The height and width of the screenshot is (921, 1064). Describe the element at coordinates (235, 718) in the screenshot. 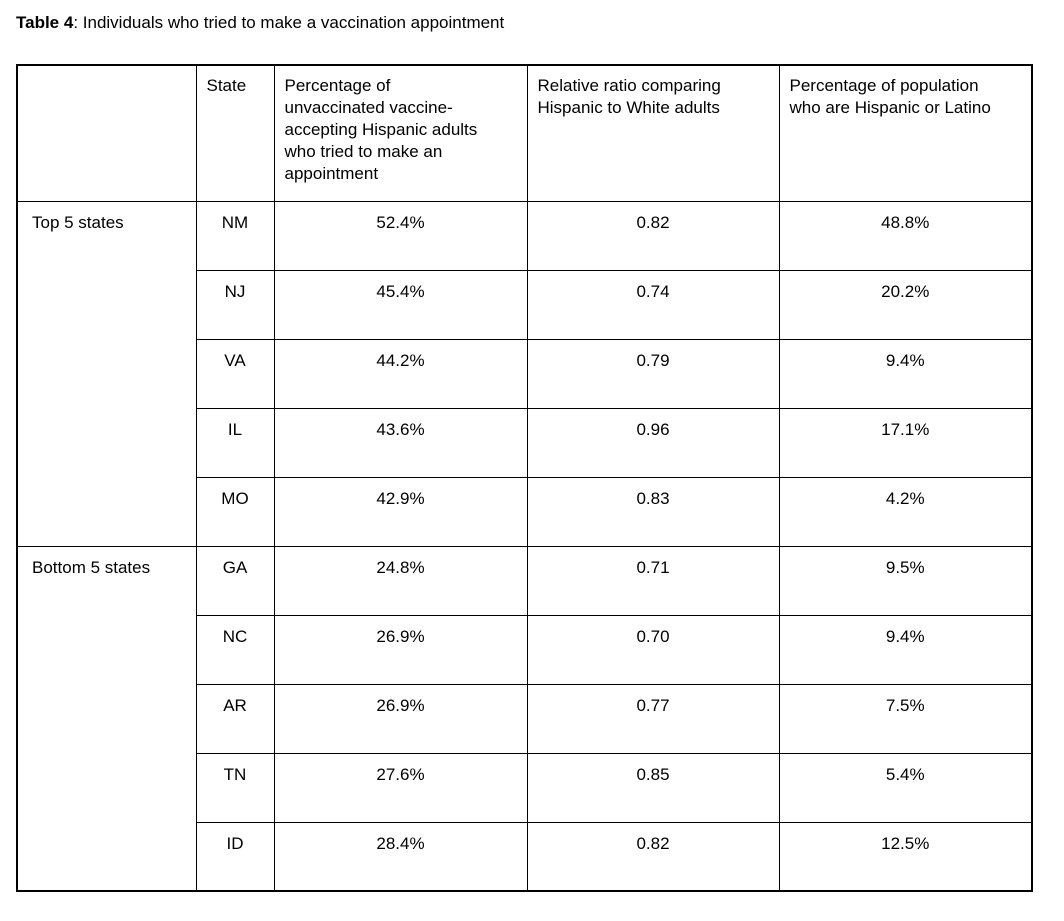

I see `state-cell: AR` at that location.